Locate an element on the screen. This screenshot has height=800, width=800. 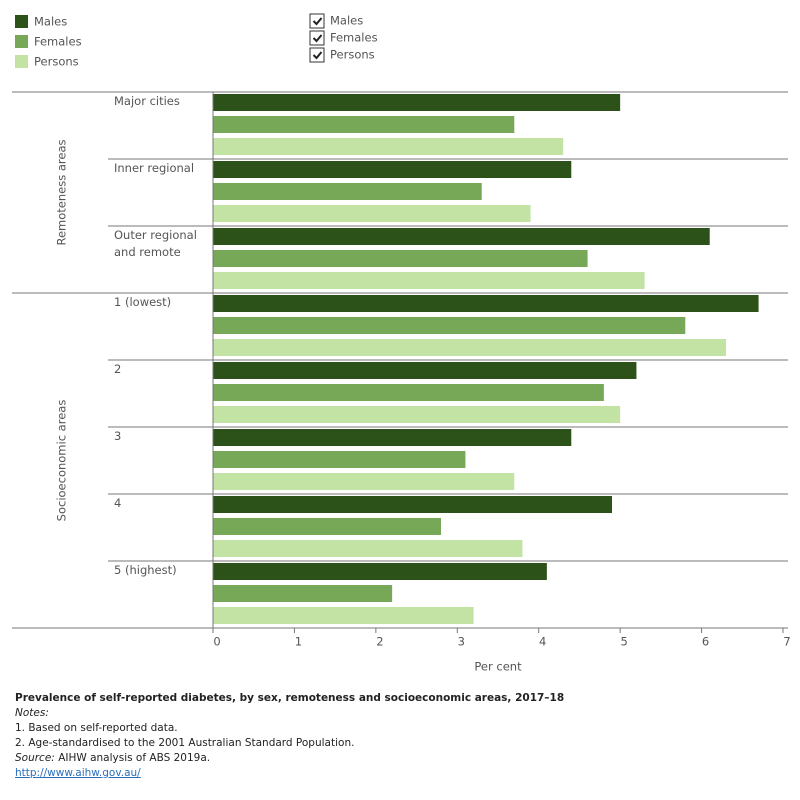
filter-checkboxes: Males Females Persons is located at coordinates (343, 38).